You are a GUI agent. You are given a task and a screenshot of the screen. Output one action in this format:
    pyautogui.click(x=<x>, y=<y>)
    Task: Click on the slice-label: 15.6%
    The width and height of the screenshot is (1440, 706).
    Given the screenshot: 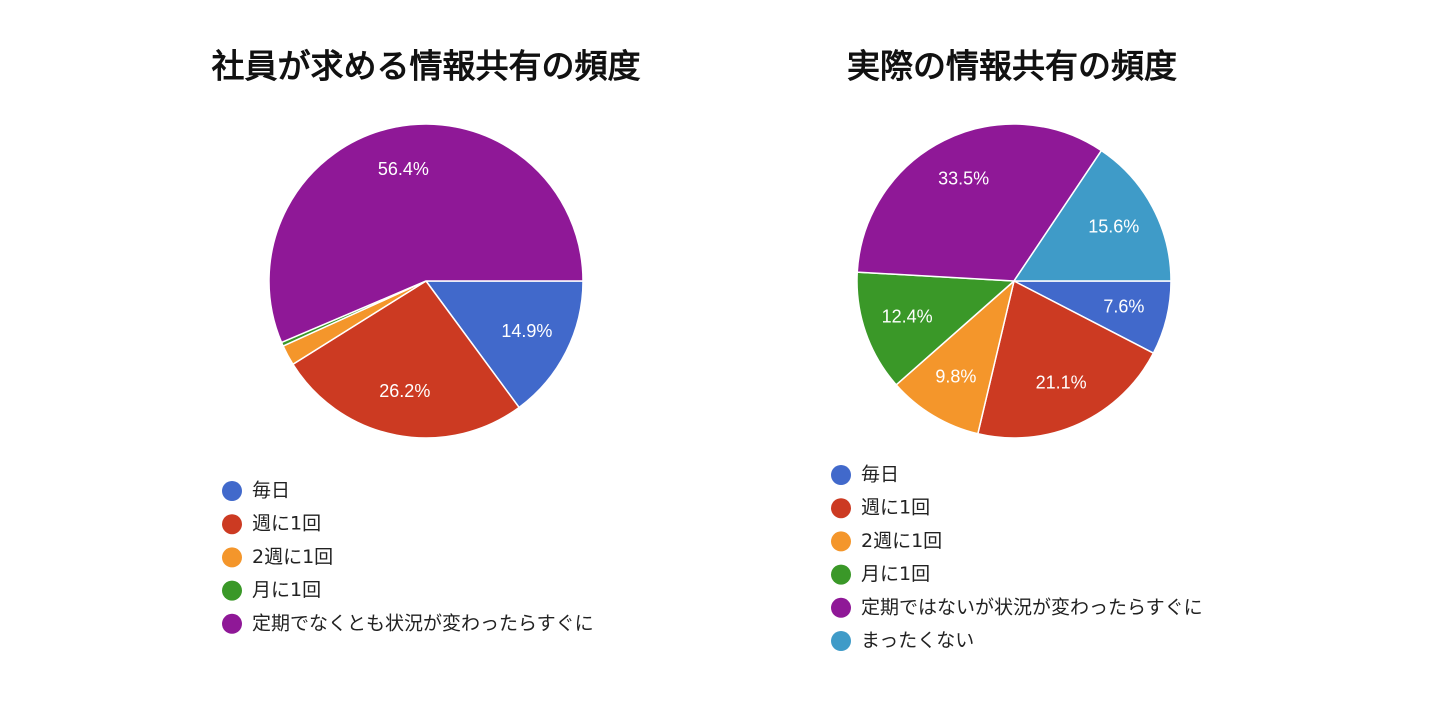 What is the action you would take?
    pyautogui.click(x=1113, y=227)
    